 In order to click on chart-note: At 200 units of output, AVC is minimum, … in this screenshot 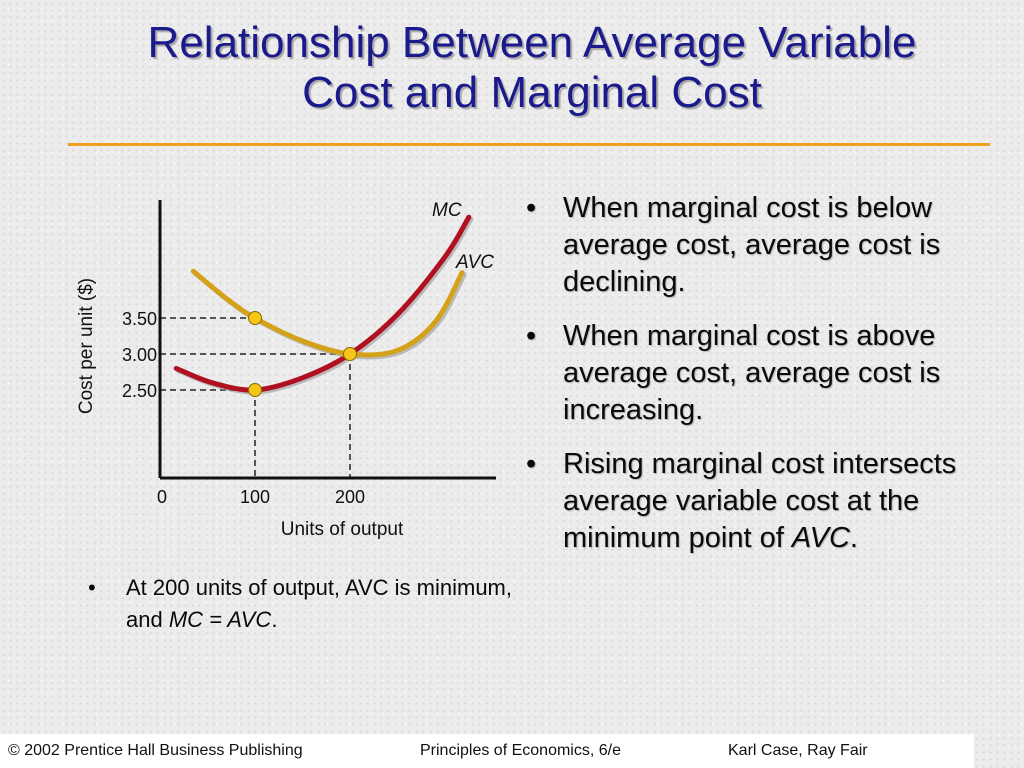, I will do `click(303, 604)`.